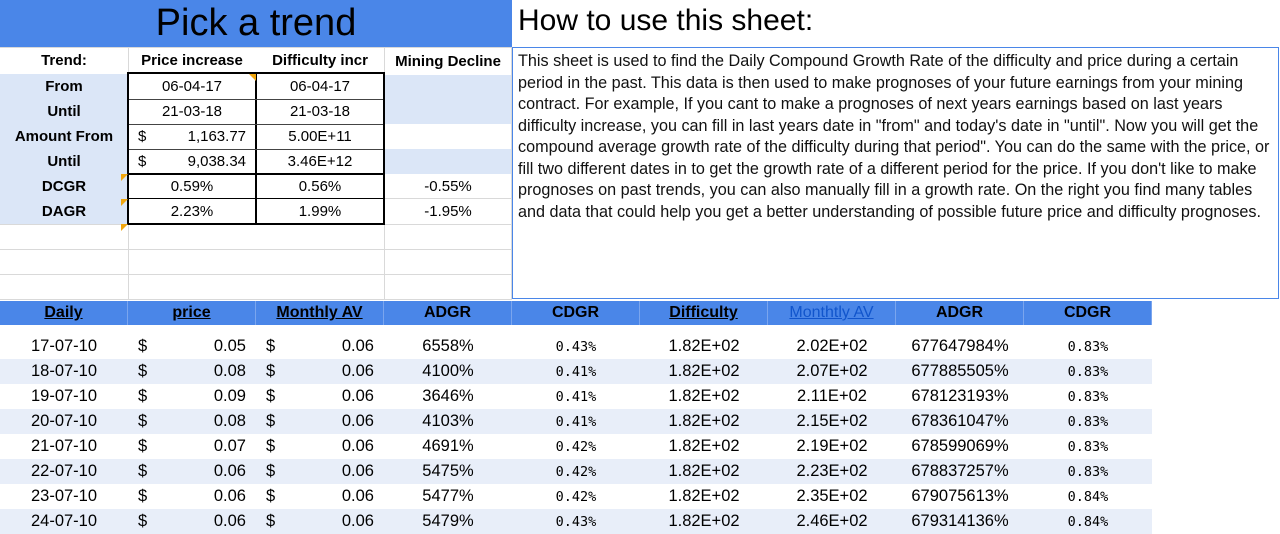 The image size is (1280, 534). I want to click on adgr-header: ADGR, so click(448, 313).